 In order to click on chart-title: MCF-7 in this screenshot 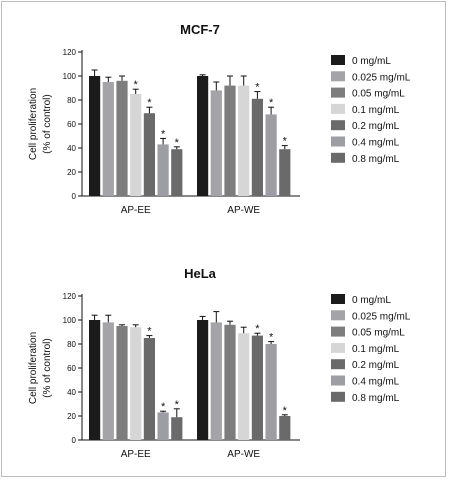, I will do `click(200, 29)`.